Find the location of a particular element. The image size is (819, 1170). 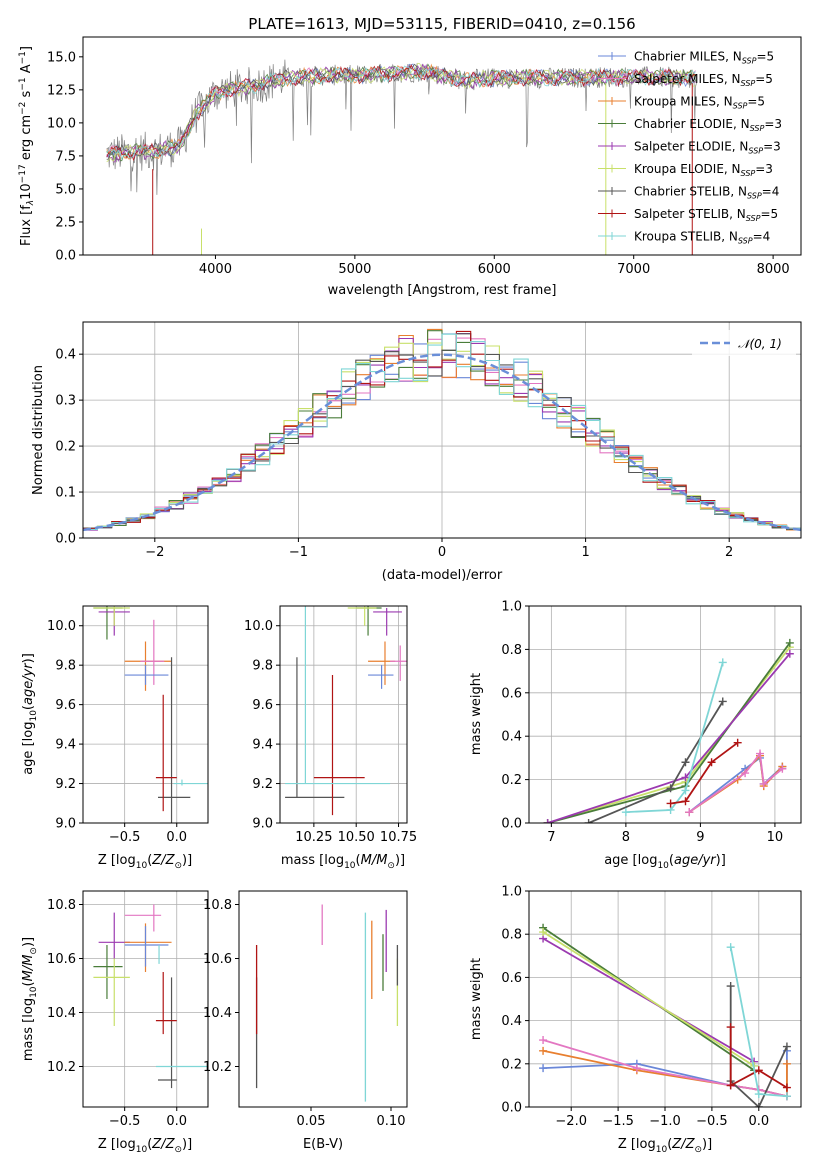

legend-label: Chabrier ELODIE, NSSP=3 is located at coordinates (708, 125).